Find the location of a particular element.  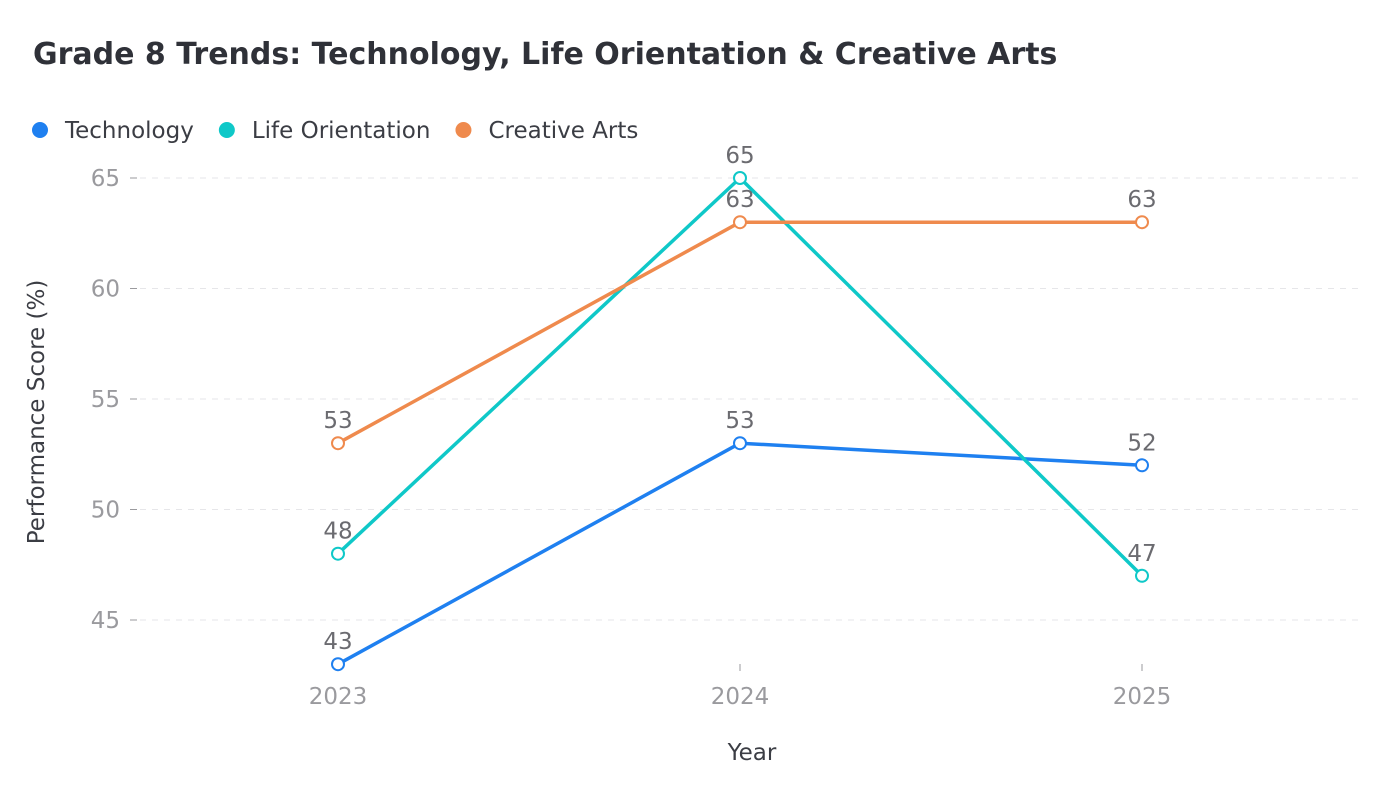

legend-marker-life-orientation is located at coordinates (226, 130).